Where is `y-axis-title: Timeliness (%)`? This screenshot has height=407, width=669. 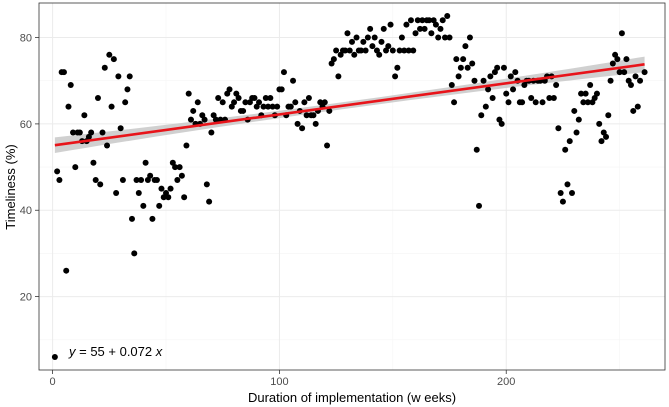 y-axis-title: Timeliness (%) is located at coordinates (10, 186).